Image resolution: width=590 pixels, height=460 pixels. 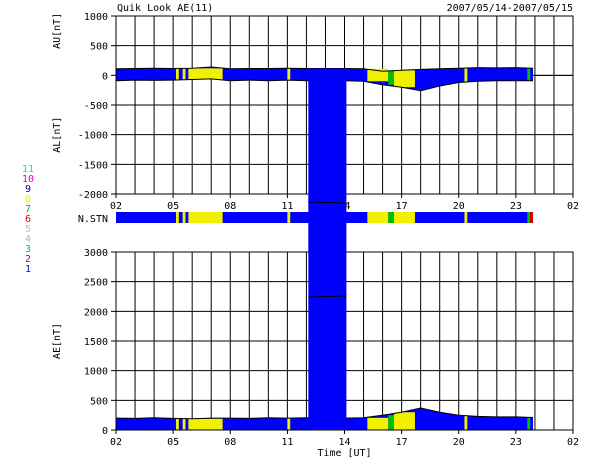 I want to click on ae-xtick-label: 05, so click(x=173, y=442).